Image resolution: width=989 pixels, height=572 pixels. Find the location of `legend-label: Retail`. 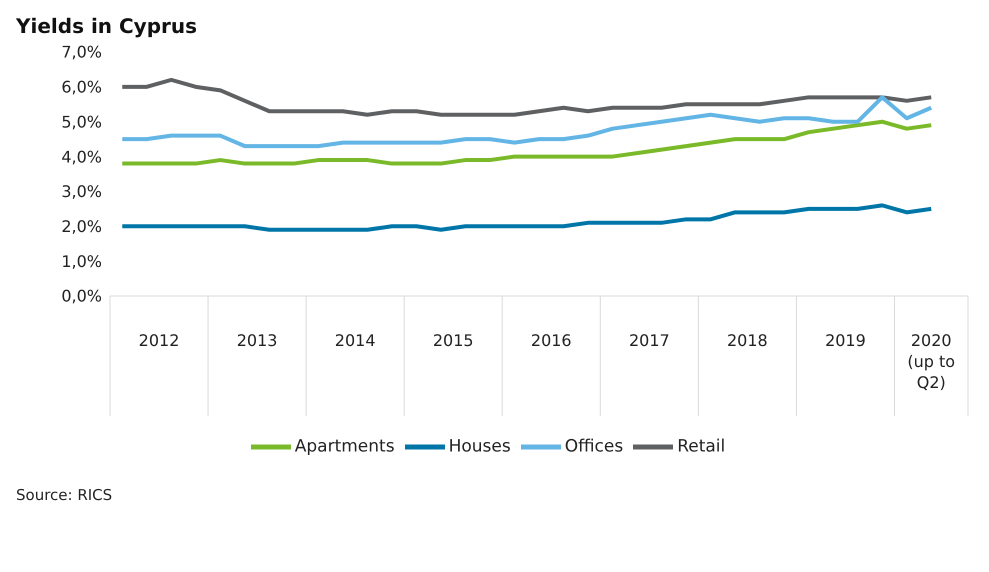

legend-label: Retail is located at coordinates (701, 446).